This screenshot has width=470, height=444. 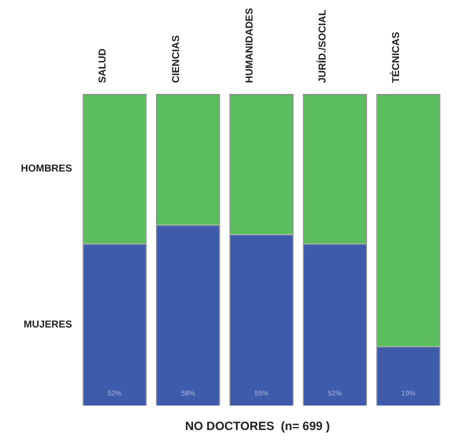 What do you see at coordinates (257, 426) in the screenshot?
I see `text: NO DOCTORES (n= 699 )` at bounding box center [257, 426].